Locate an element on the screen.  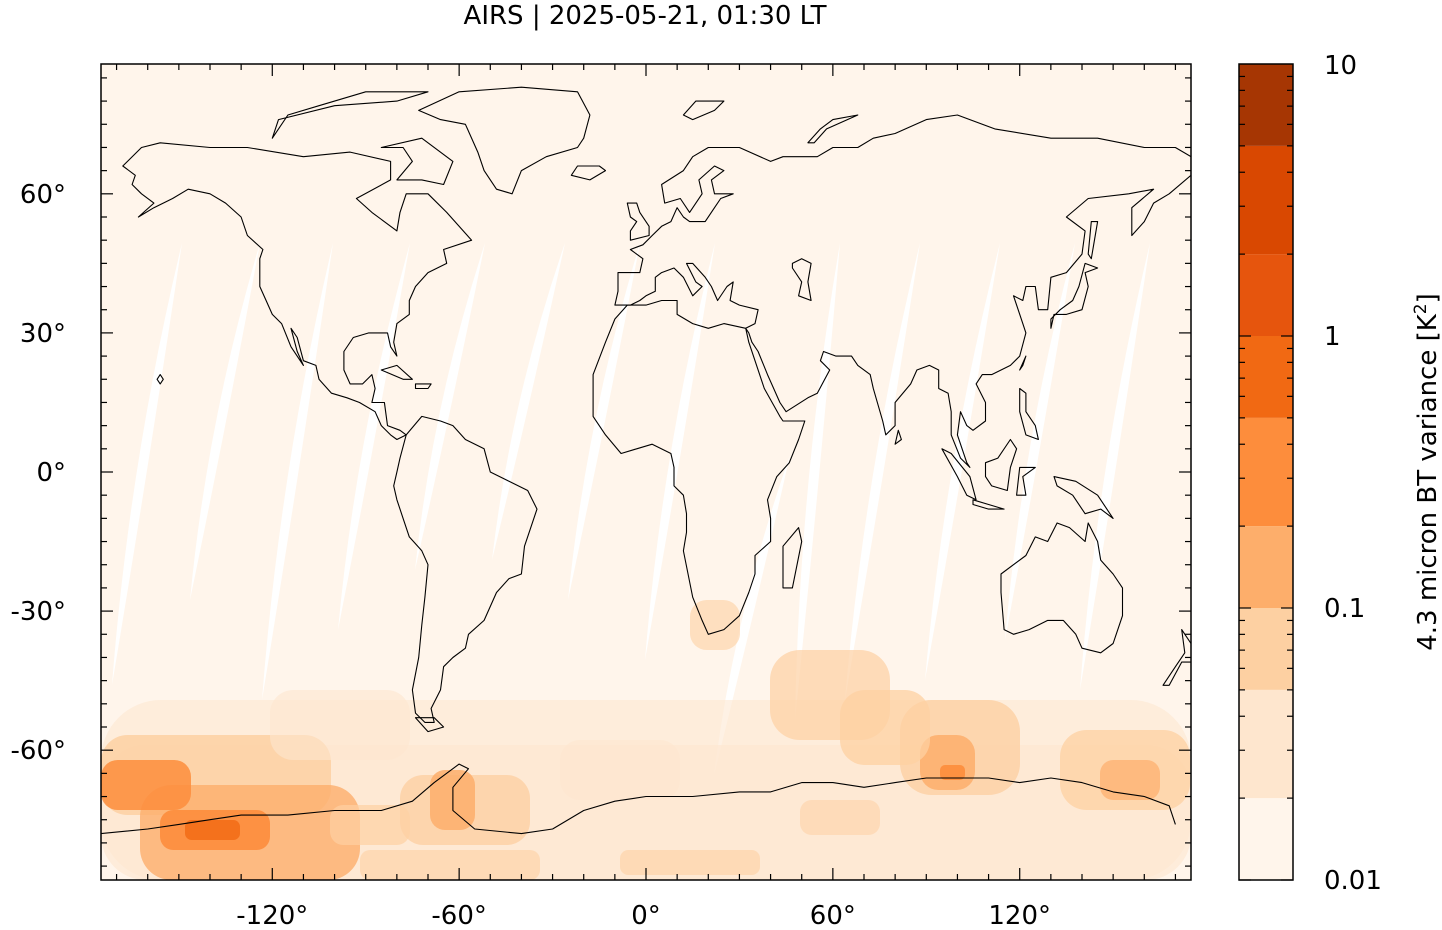
colorbar-tick-label: 0.1 is located at coordinates (1344, 609).